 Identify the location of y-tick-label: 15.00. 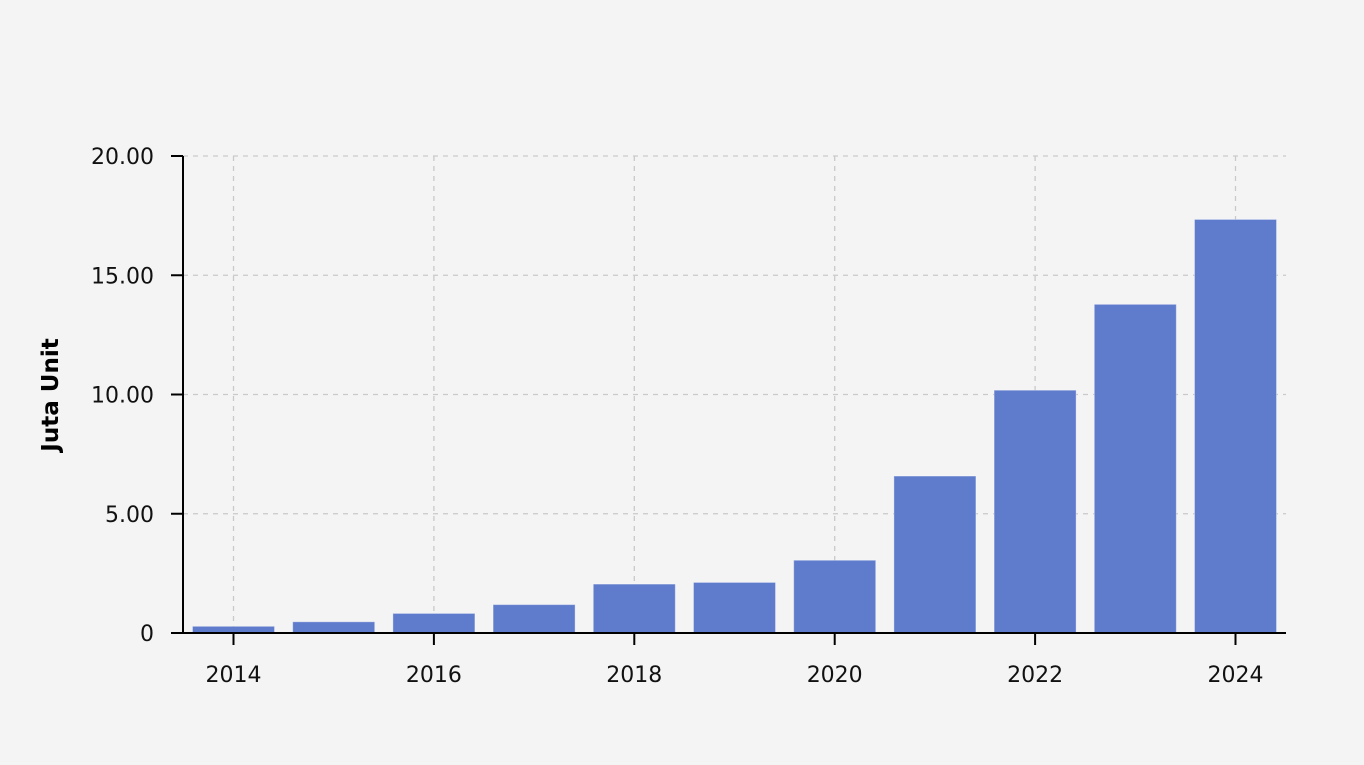
(122, 276).